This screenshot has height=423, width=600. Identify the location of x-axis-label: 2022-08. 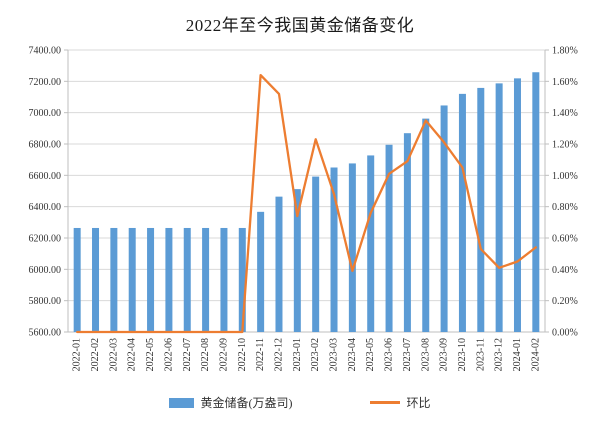
(205, 354).